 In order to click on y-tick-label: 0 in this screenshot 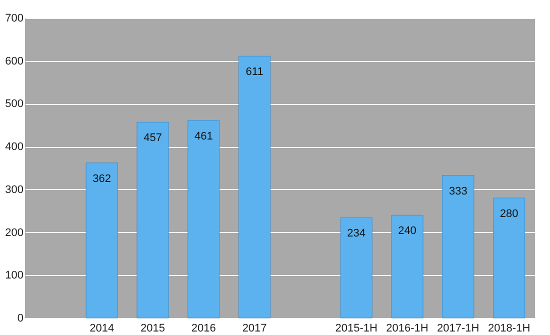, I will do `click(20, 318)`.